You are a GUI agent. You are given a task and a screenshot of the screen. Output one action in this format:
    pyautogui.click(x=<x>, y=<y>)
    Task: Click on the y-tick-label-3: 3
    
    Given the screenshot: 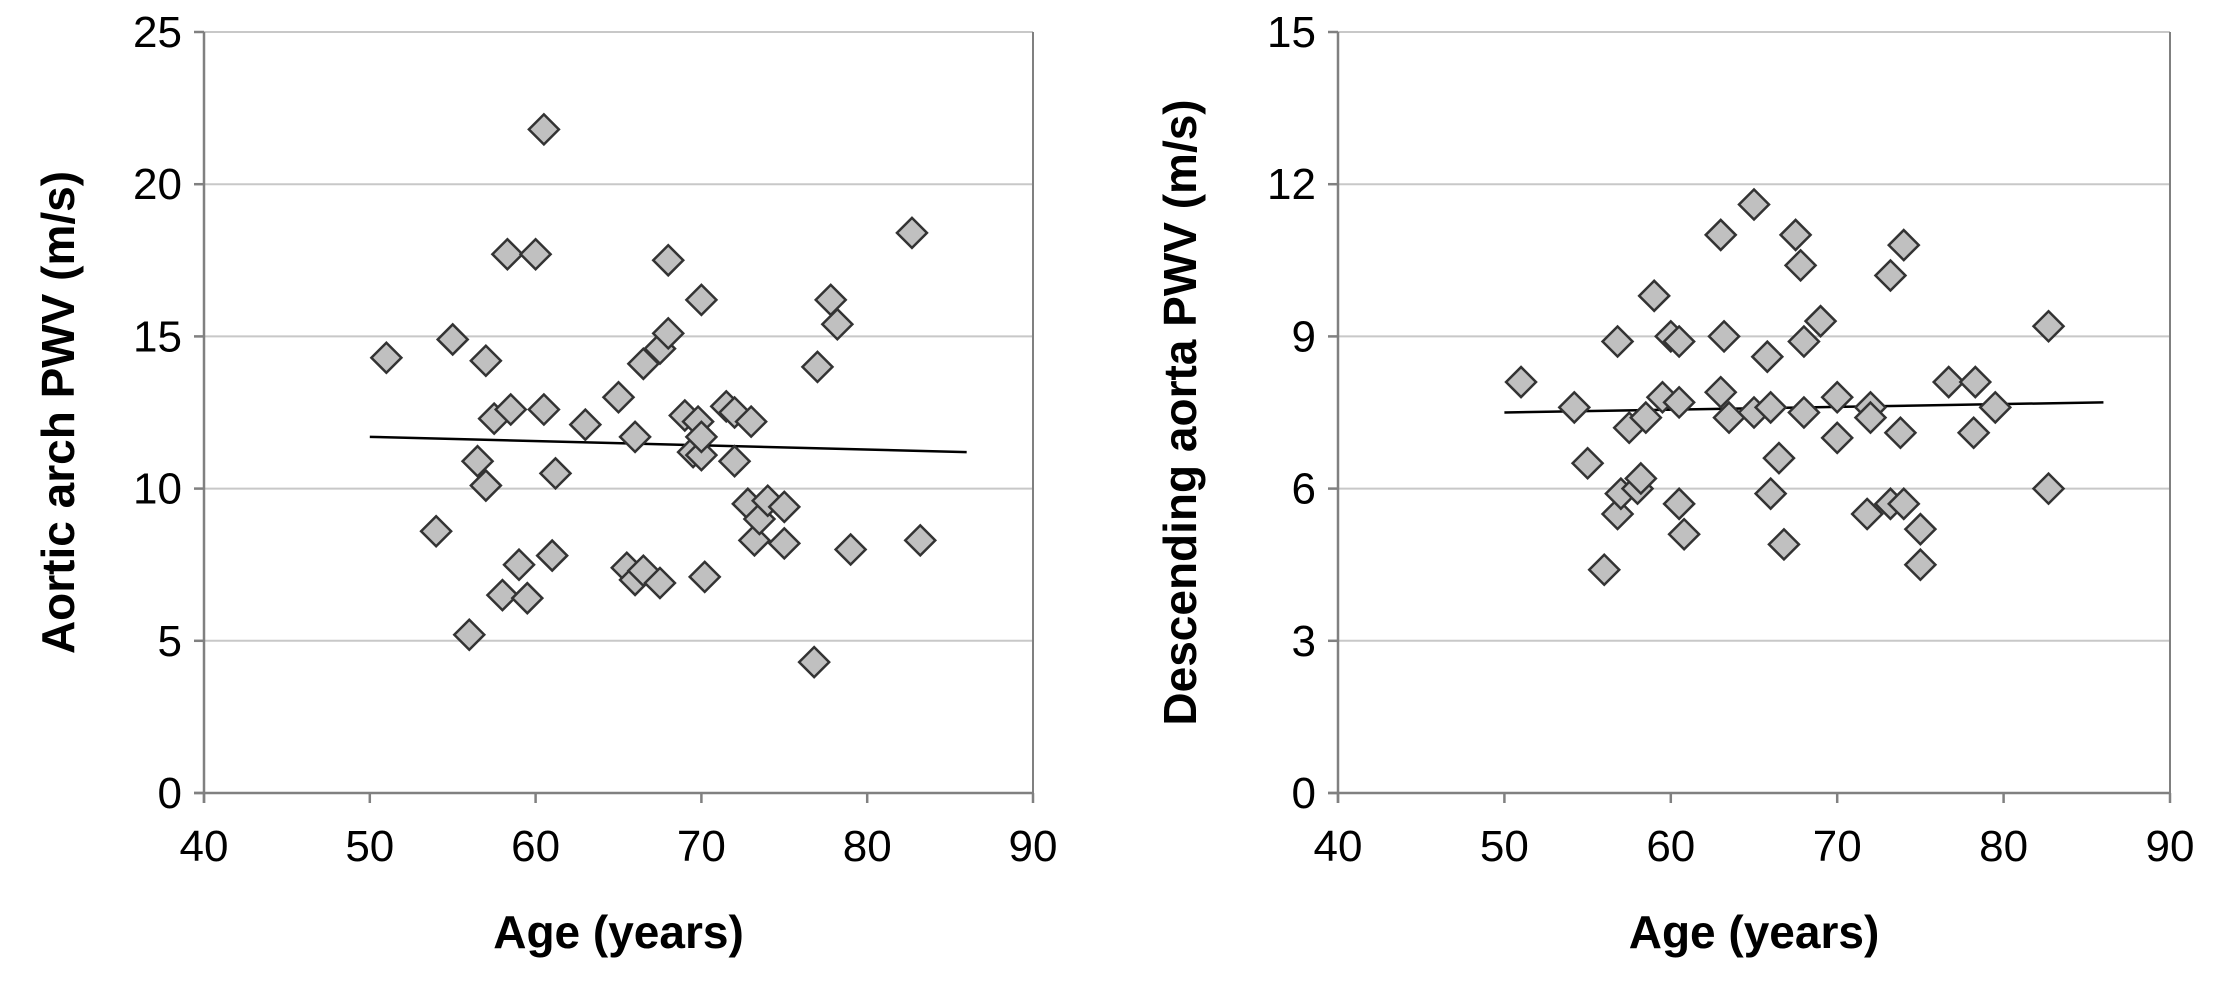 What is the action you would take?
    pyautogui.click(x=1304, y=641)
    